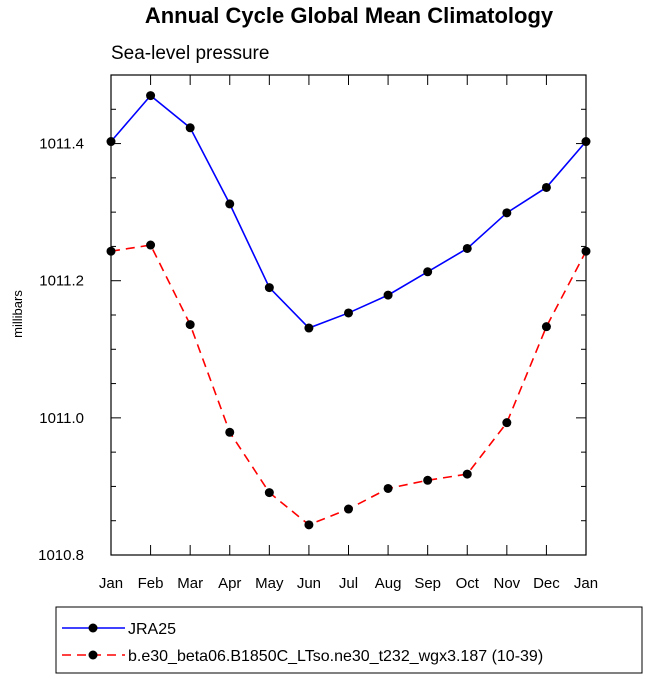 The width and height of the screenshot is (648, 679). What do you see at coordinates (190, 53) in the screenshot?
I see `chart-subtitle: Sea-level pressure` at bounding box center [190, 53].